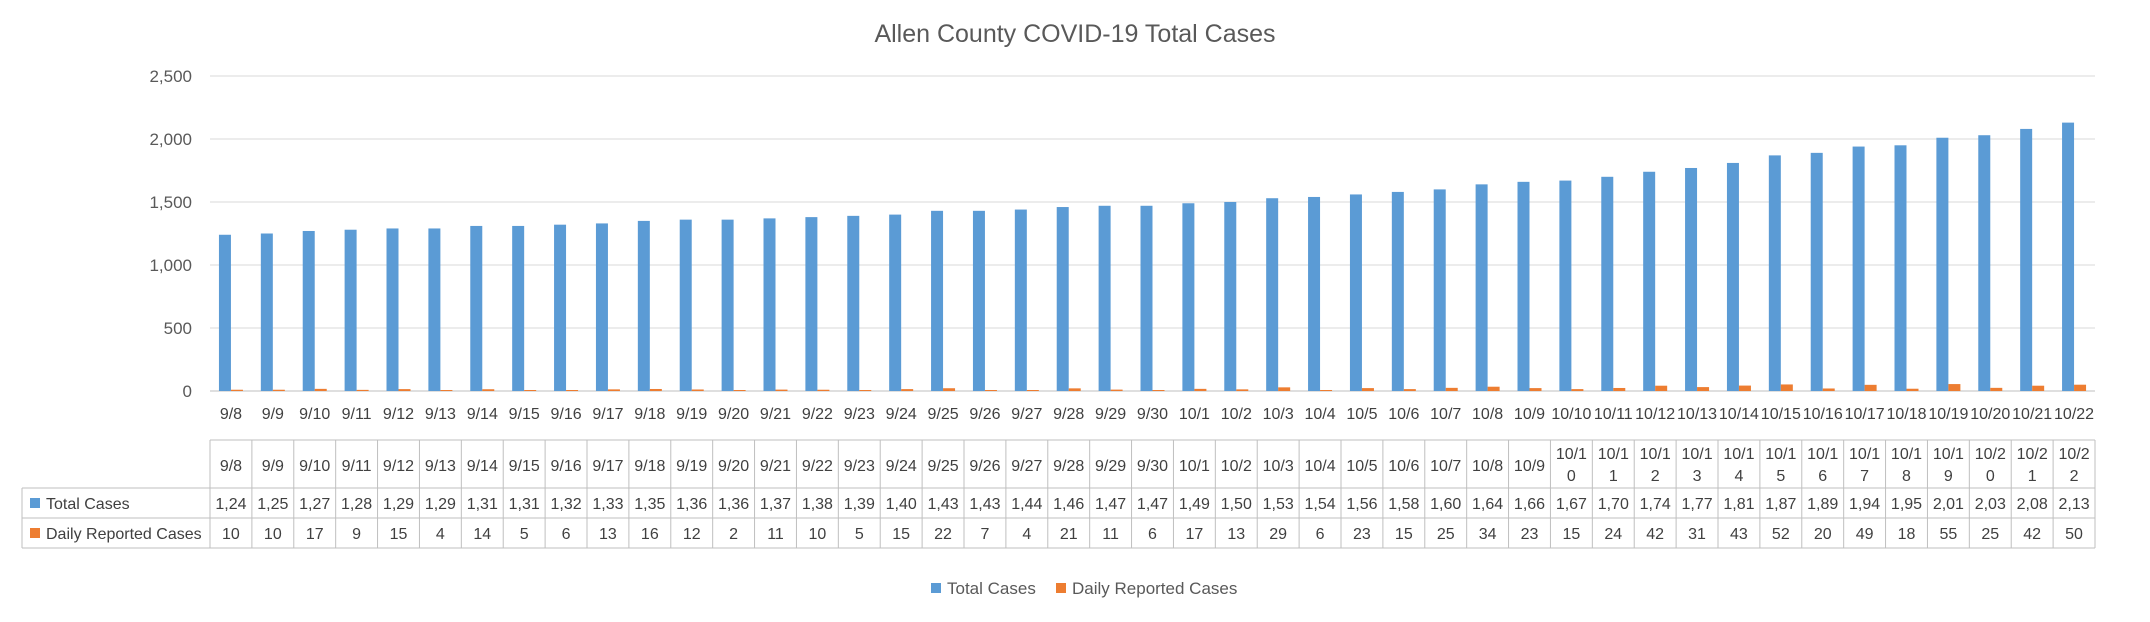 This screenshot has width=2150, height=622. What do you see at coordinates (608, 534) in the screenshot?
I see `table-value-cell: 13` at bounding box center [608, 534].